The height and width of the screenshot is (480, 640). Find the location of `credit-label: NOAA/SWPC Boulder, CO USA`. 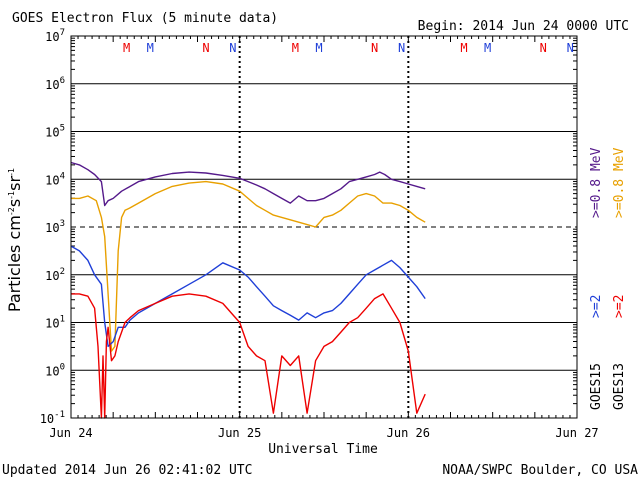

credit-label: NOAA/SWPC Boulder, CO USA is located at coordinates (540, 470).